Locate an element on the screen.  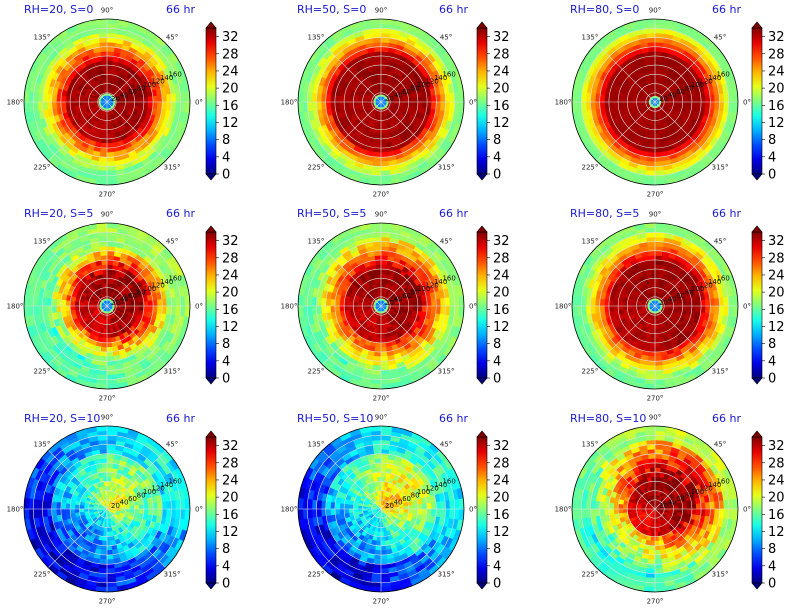
panel-title: RH=50, S=5 is located at coordinates (331, 213).